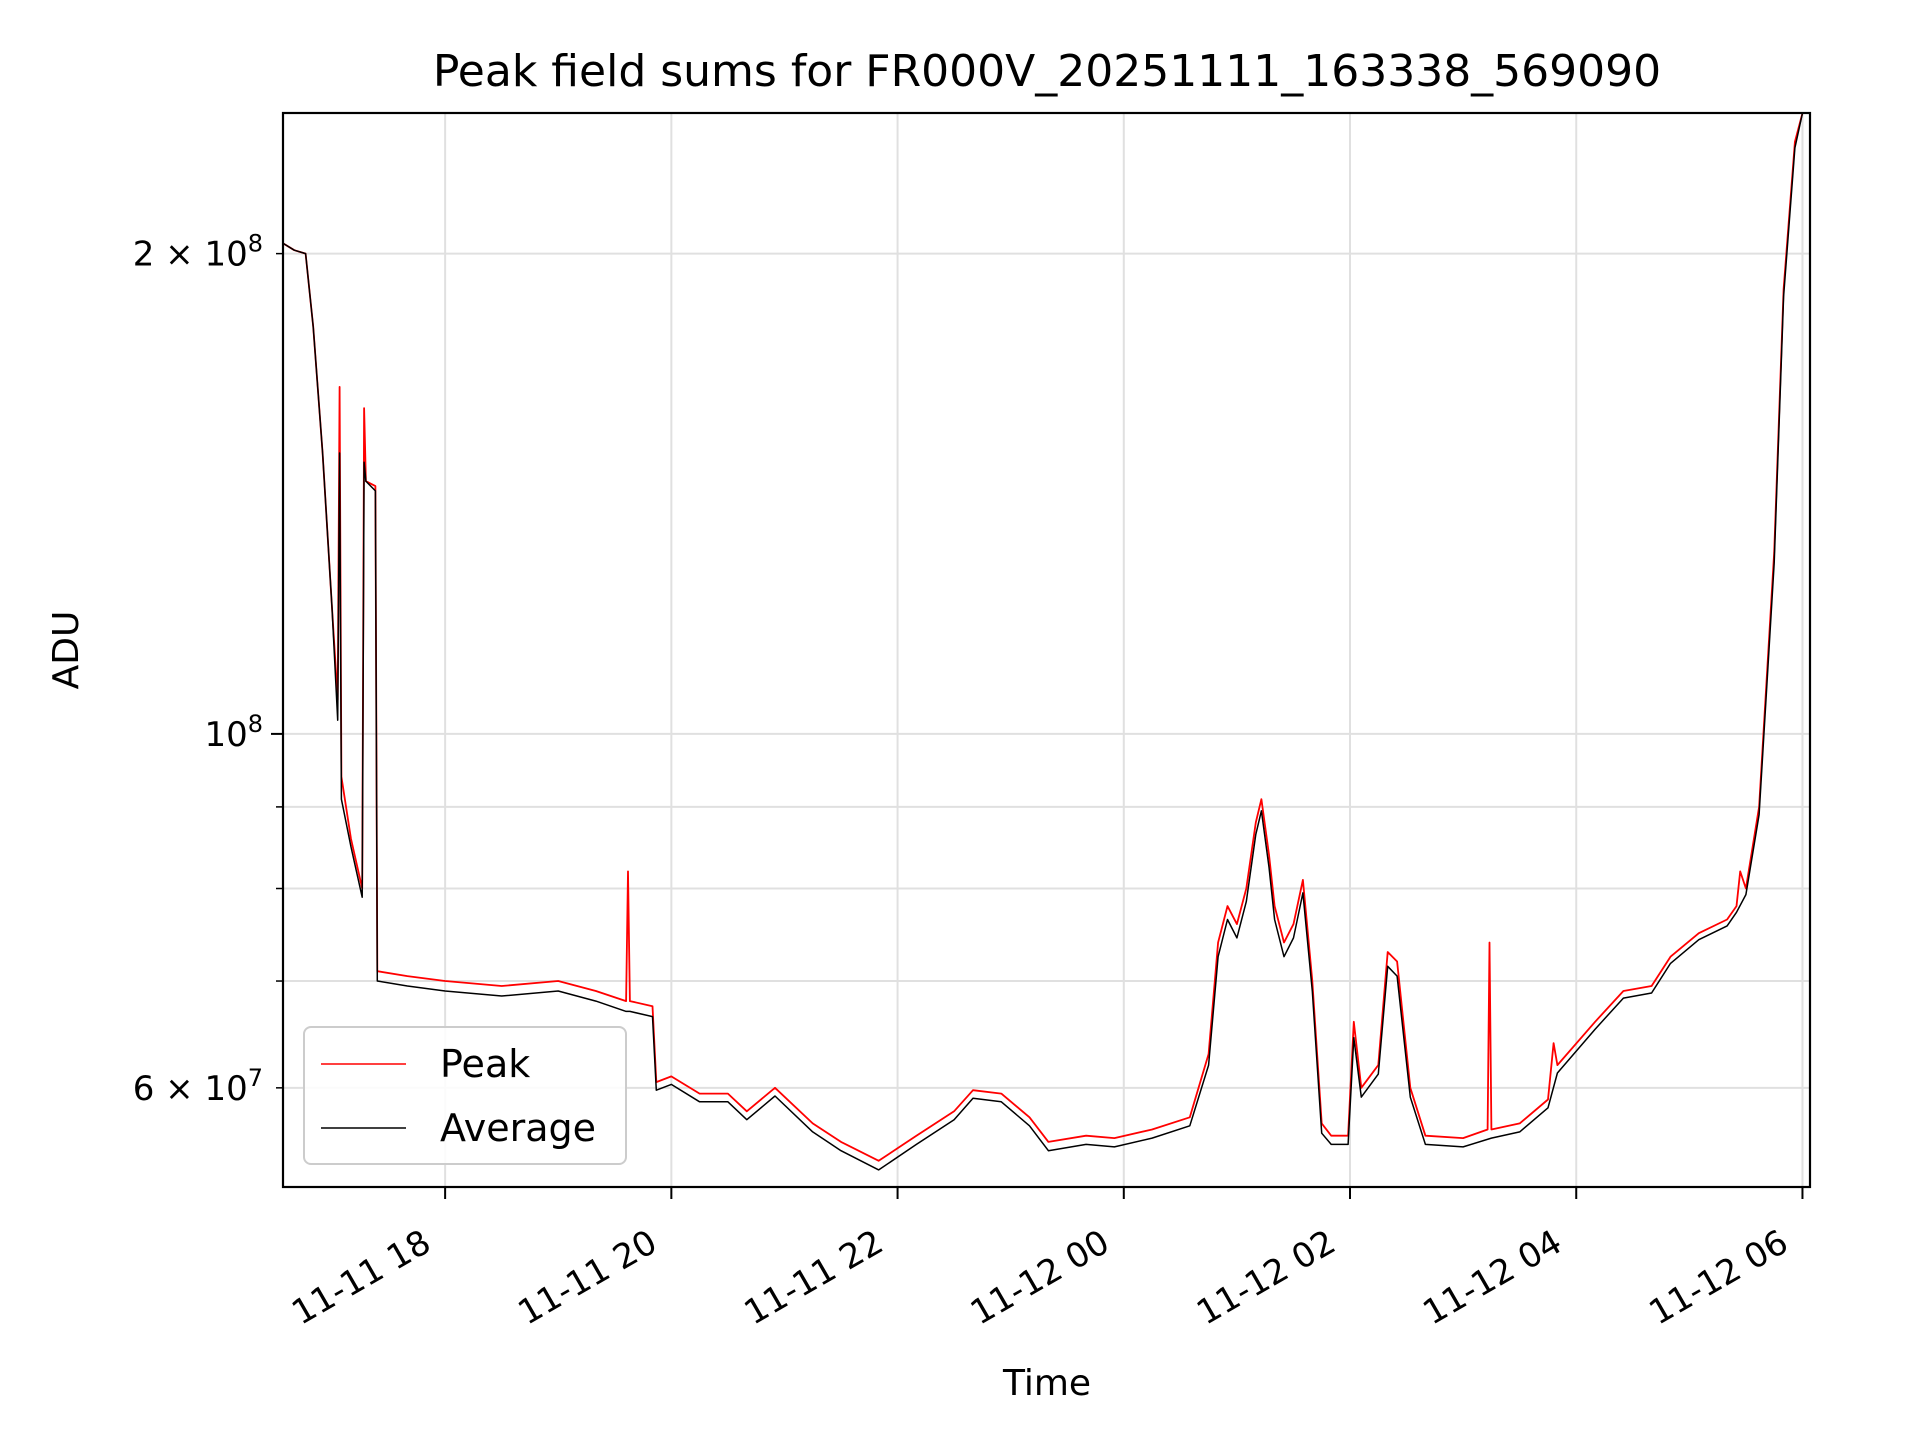  What do you see at coordinates (485, 1064) in the screenshot?
I see `legend-label-peak: Peak` at bounding box center [485, 1064].